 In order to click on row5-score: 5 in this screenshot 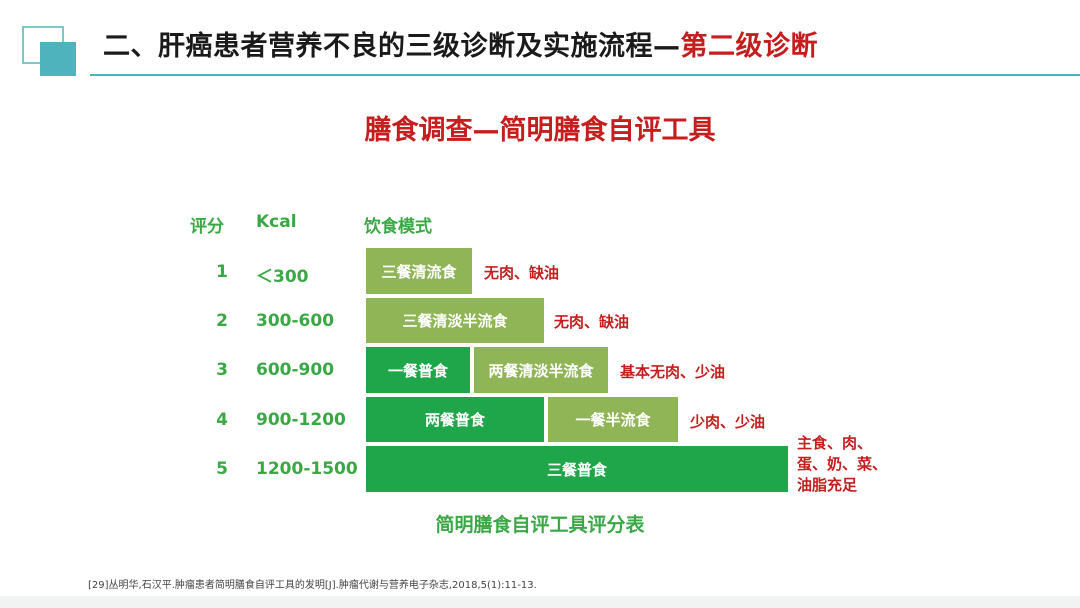, I will do `click(222, 469)`.